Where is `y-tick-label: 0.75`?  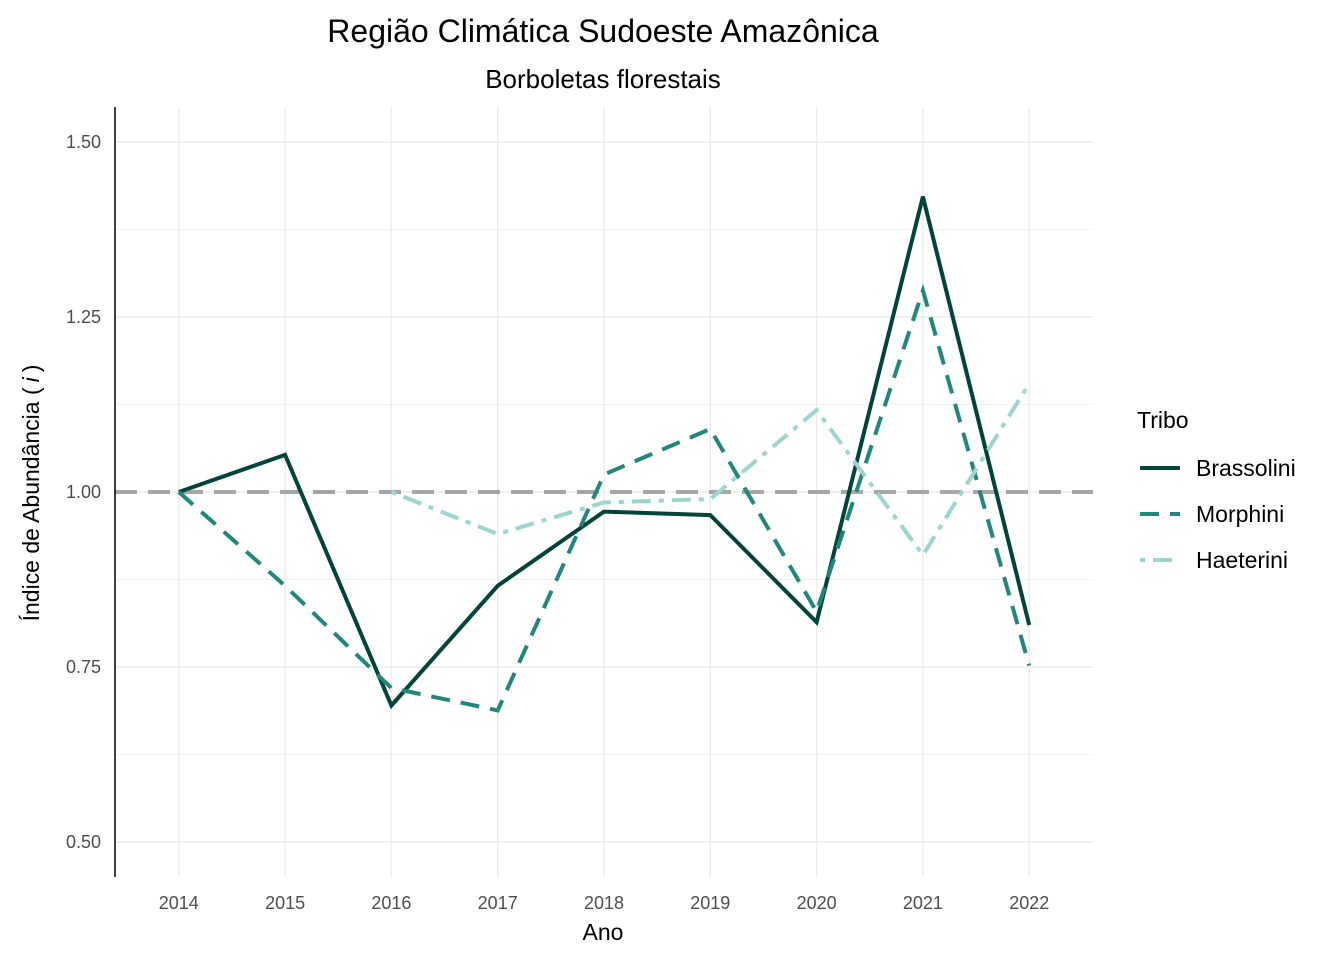
y-tick-label: 0.75 is located at coordinates (83, 667).